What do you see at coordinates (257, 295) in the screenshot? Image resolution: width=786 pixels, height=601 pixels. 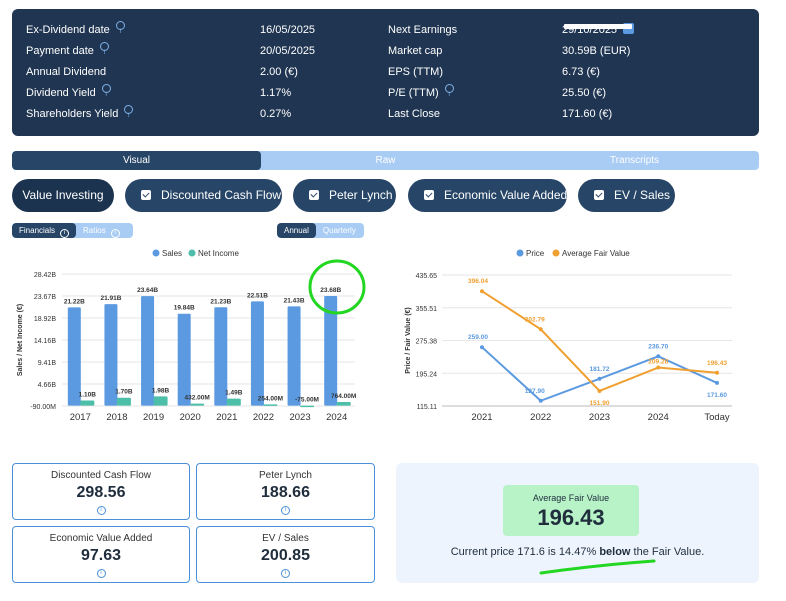 I see `sales-bar-label: 22.51B` at bounding box center [257, 295].